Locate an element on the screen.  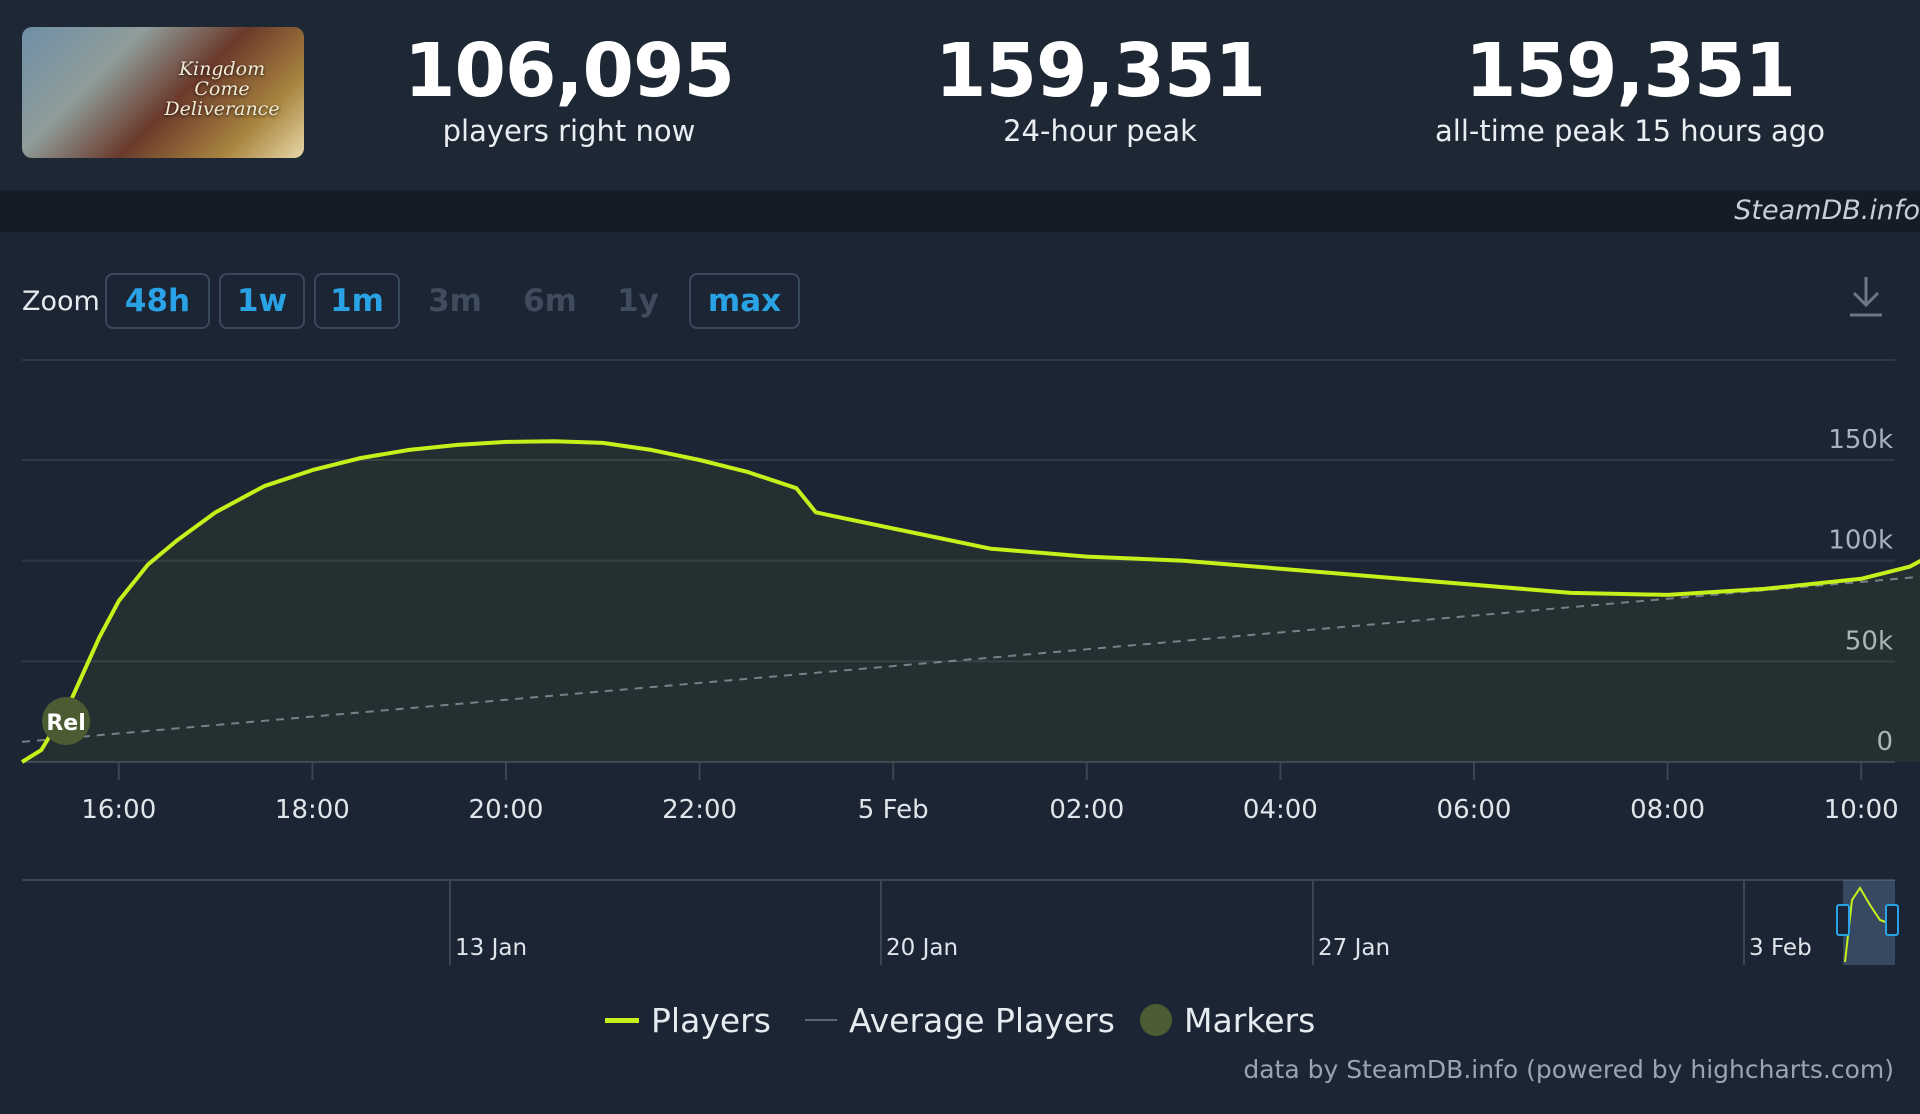
legend-players-label: Players is located at coordinates (711, 1020).